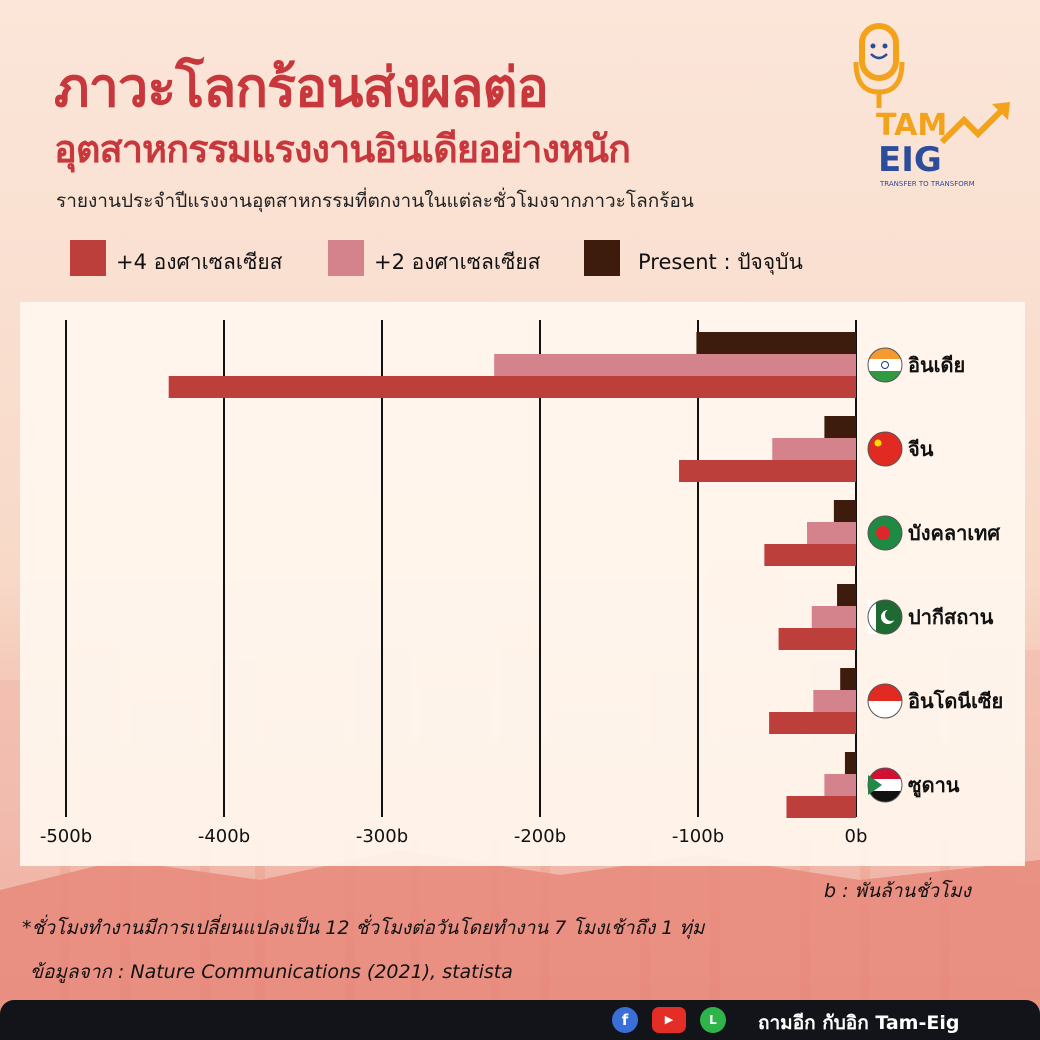 Image resolution: width=1040 pixels, height=1040 pixels. Describe the element at coordinates (927, 184) in the screenshot. I see `logo-tagline: TRANSFER TO TRANSFORM` at that location.